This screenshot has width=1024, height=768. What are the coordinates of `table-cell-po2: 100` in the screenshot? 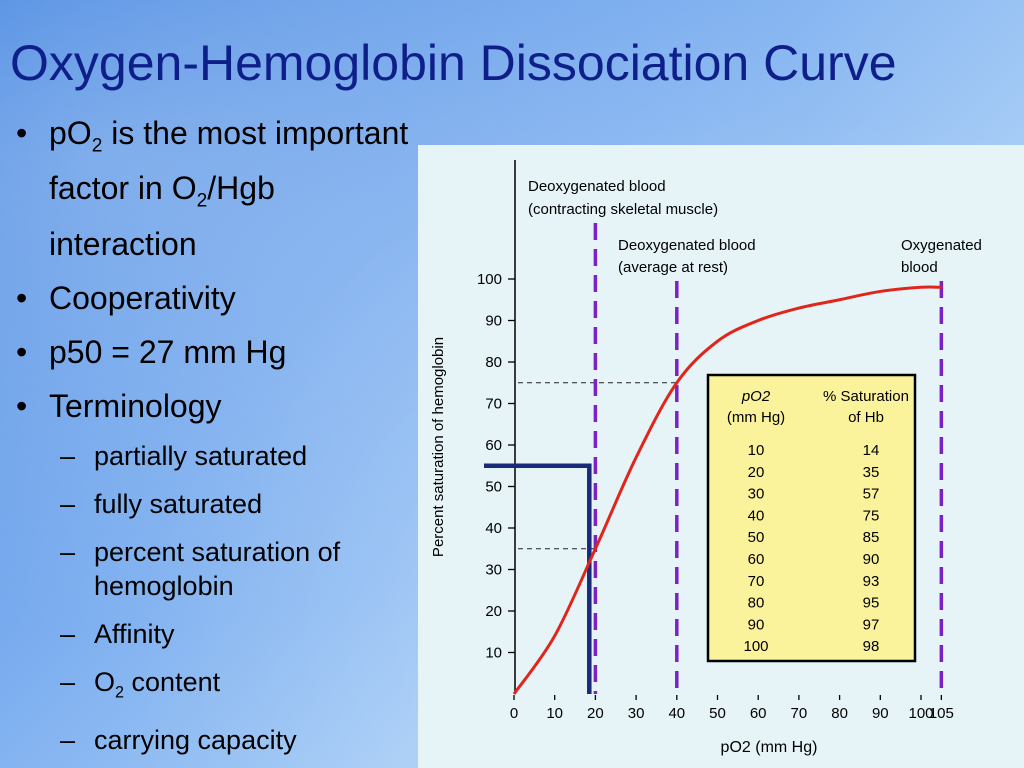 It's located at (755, 646).